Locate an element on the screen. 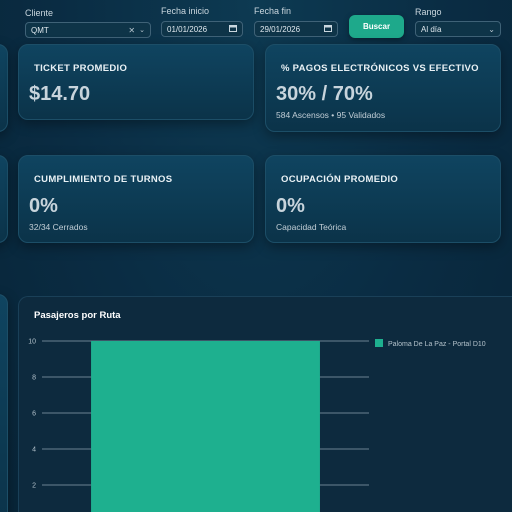 The image size is (512, 512). clear-icon: ✕ is located at coordinates (132, 30).